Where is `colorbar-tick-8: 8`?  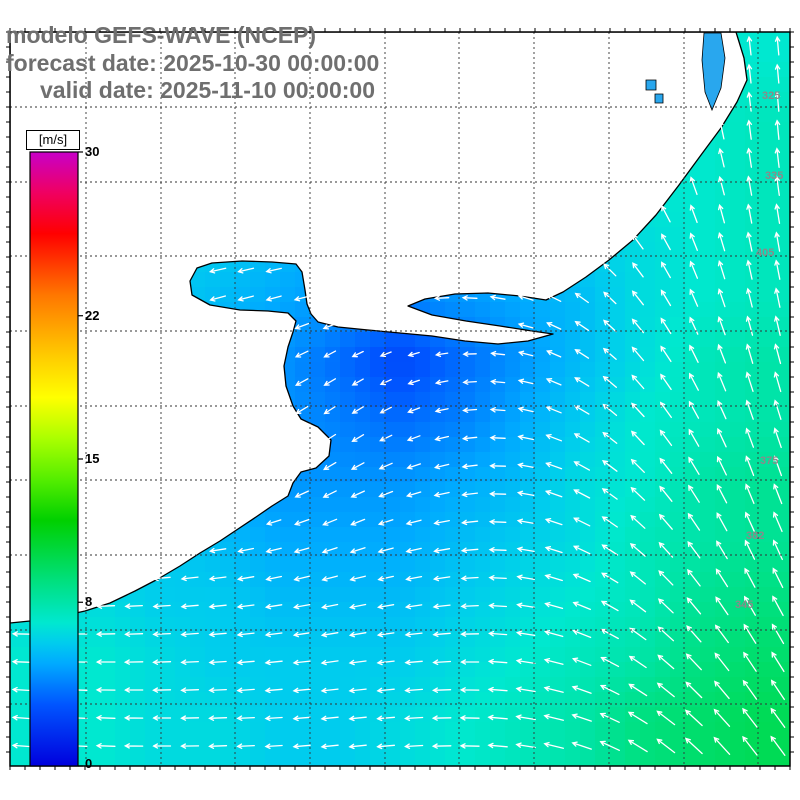 colorbar-tick-8: 8 is located at coordinates (89, 601).